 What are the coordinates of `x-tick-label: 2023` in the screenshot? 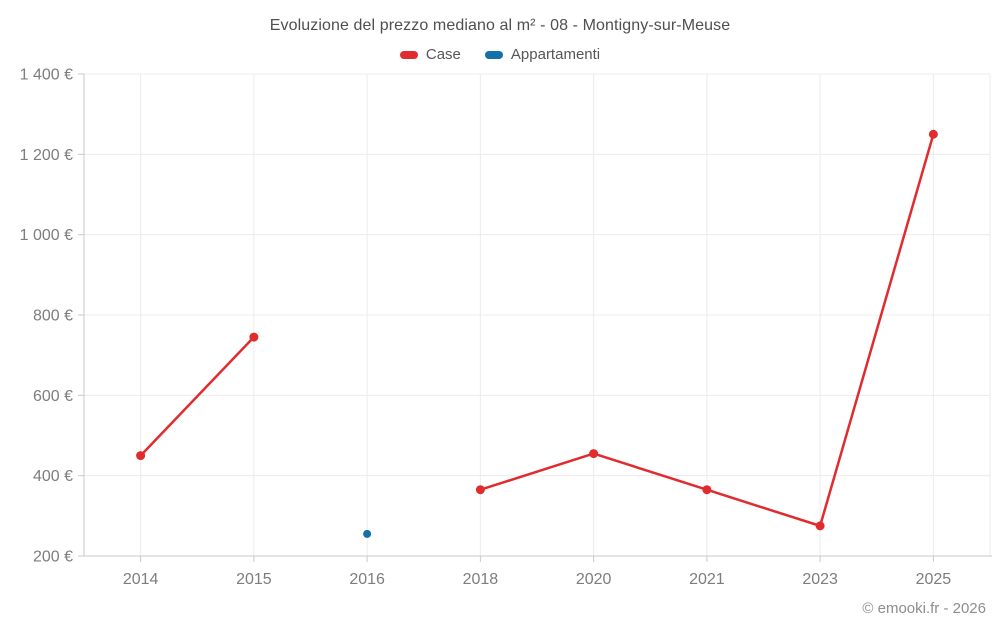 It's located at (820, 579).